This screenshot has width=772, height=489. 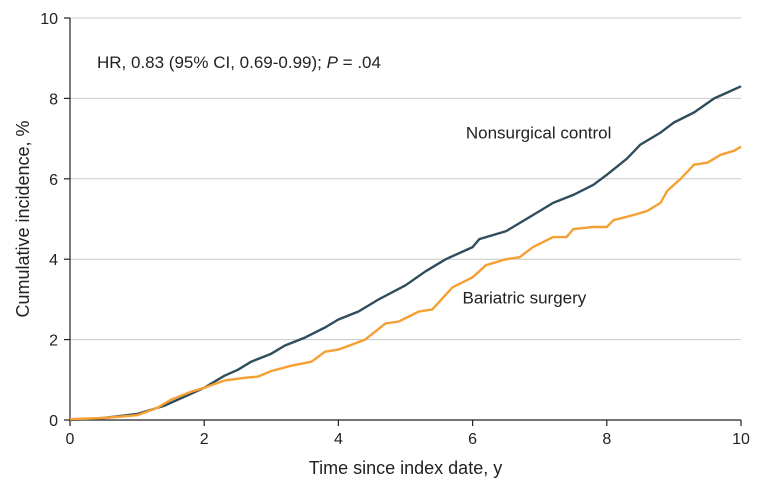 What do you see at coordinates (53, 99) in the screenshot?
I see `y-tick-label-8: 8` at bounding box center [53, 99].